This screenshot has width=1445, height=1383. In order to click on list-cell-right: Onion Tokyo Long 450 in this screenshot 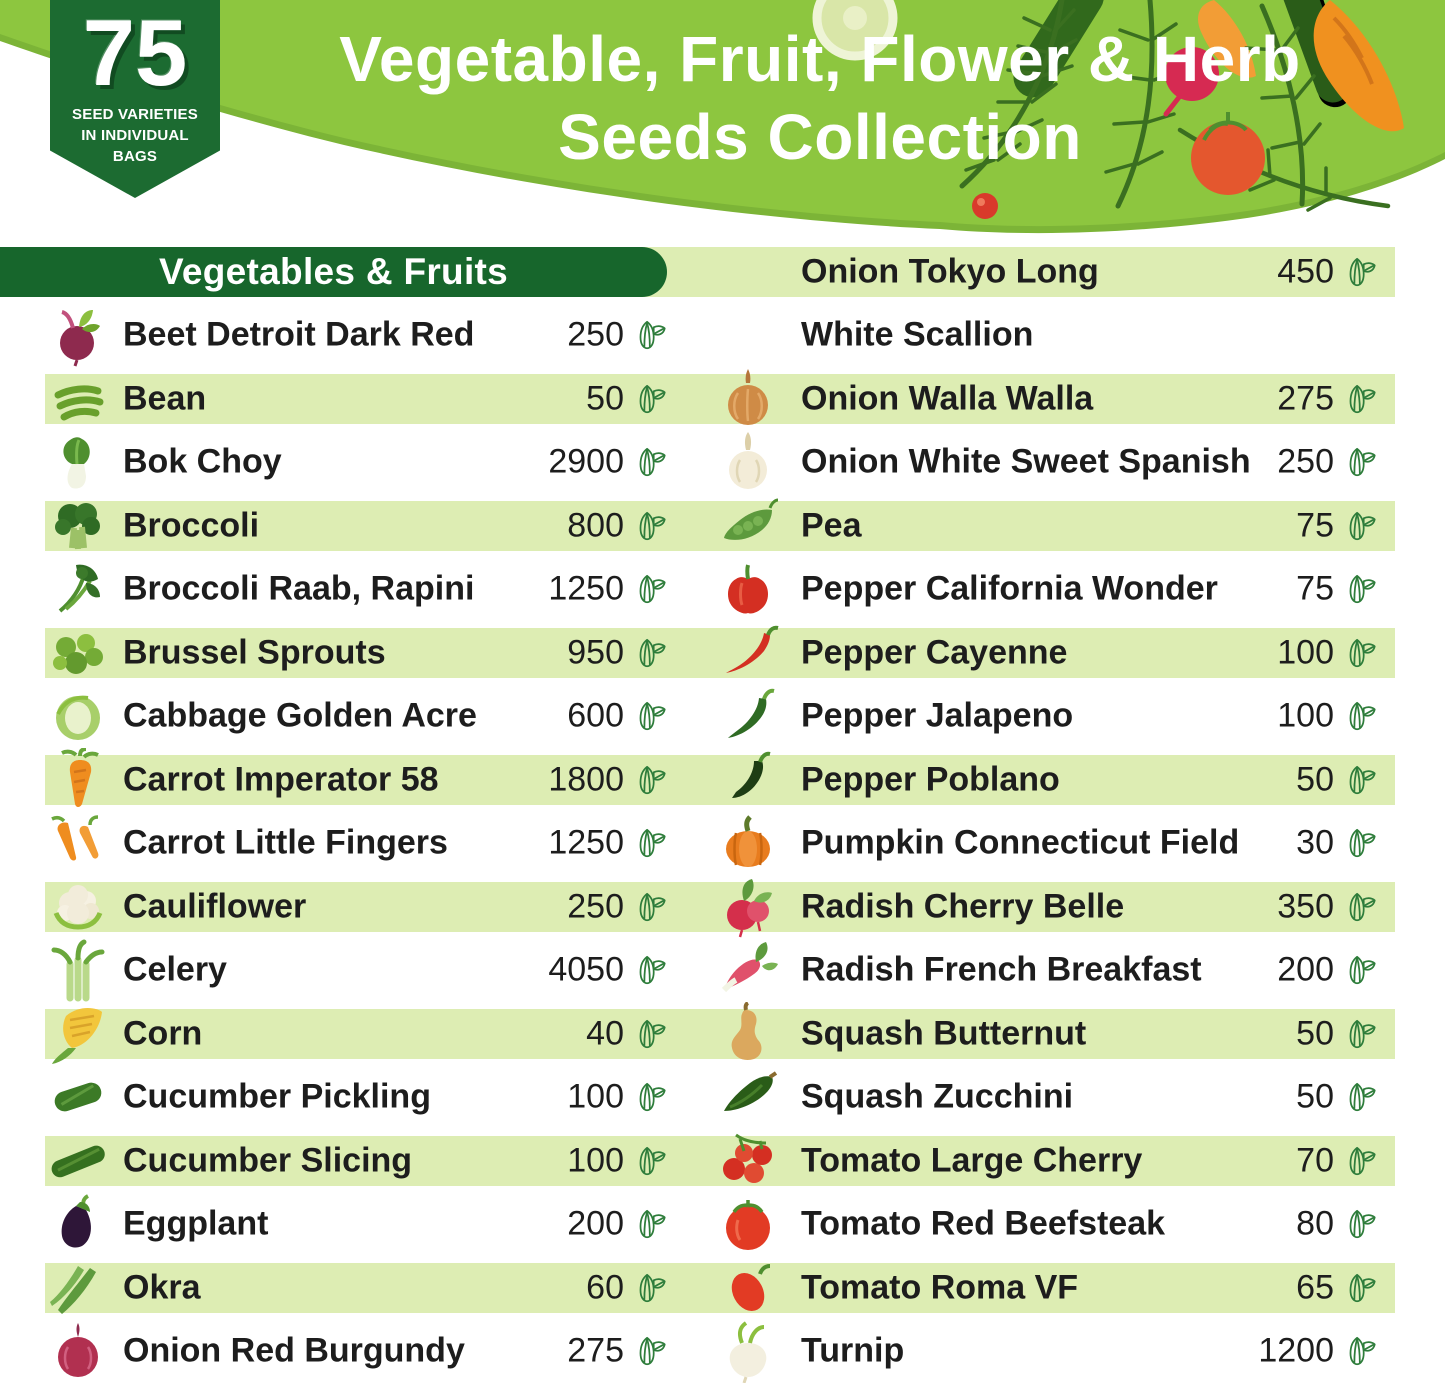, I will do `click(1072, 272)`.